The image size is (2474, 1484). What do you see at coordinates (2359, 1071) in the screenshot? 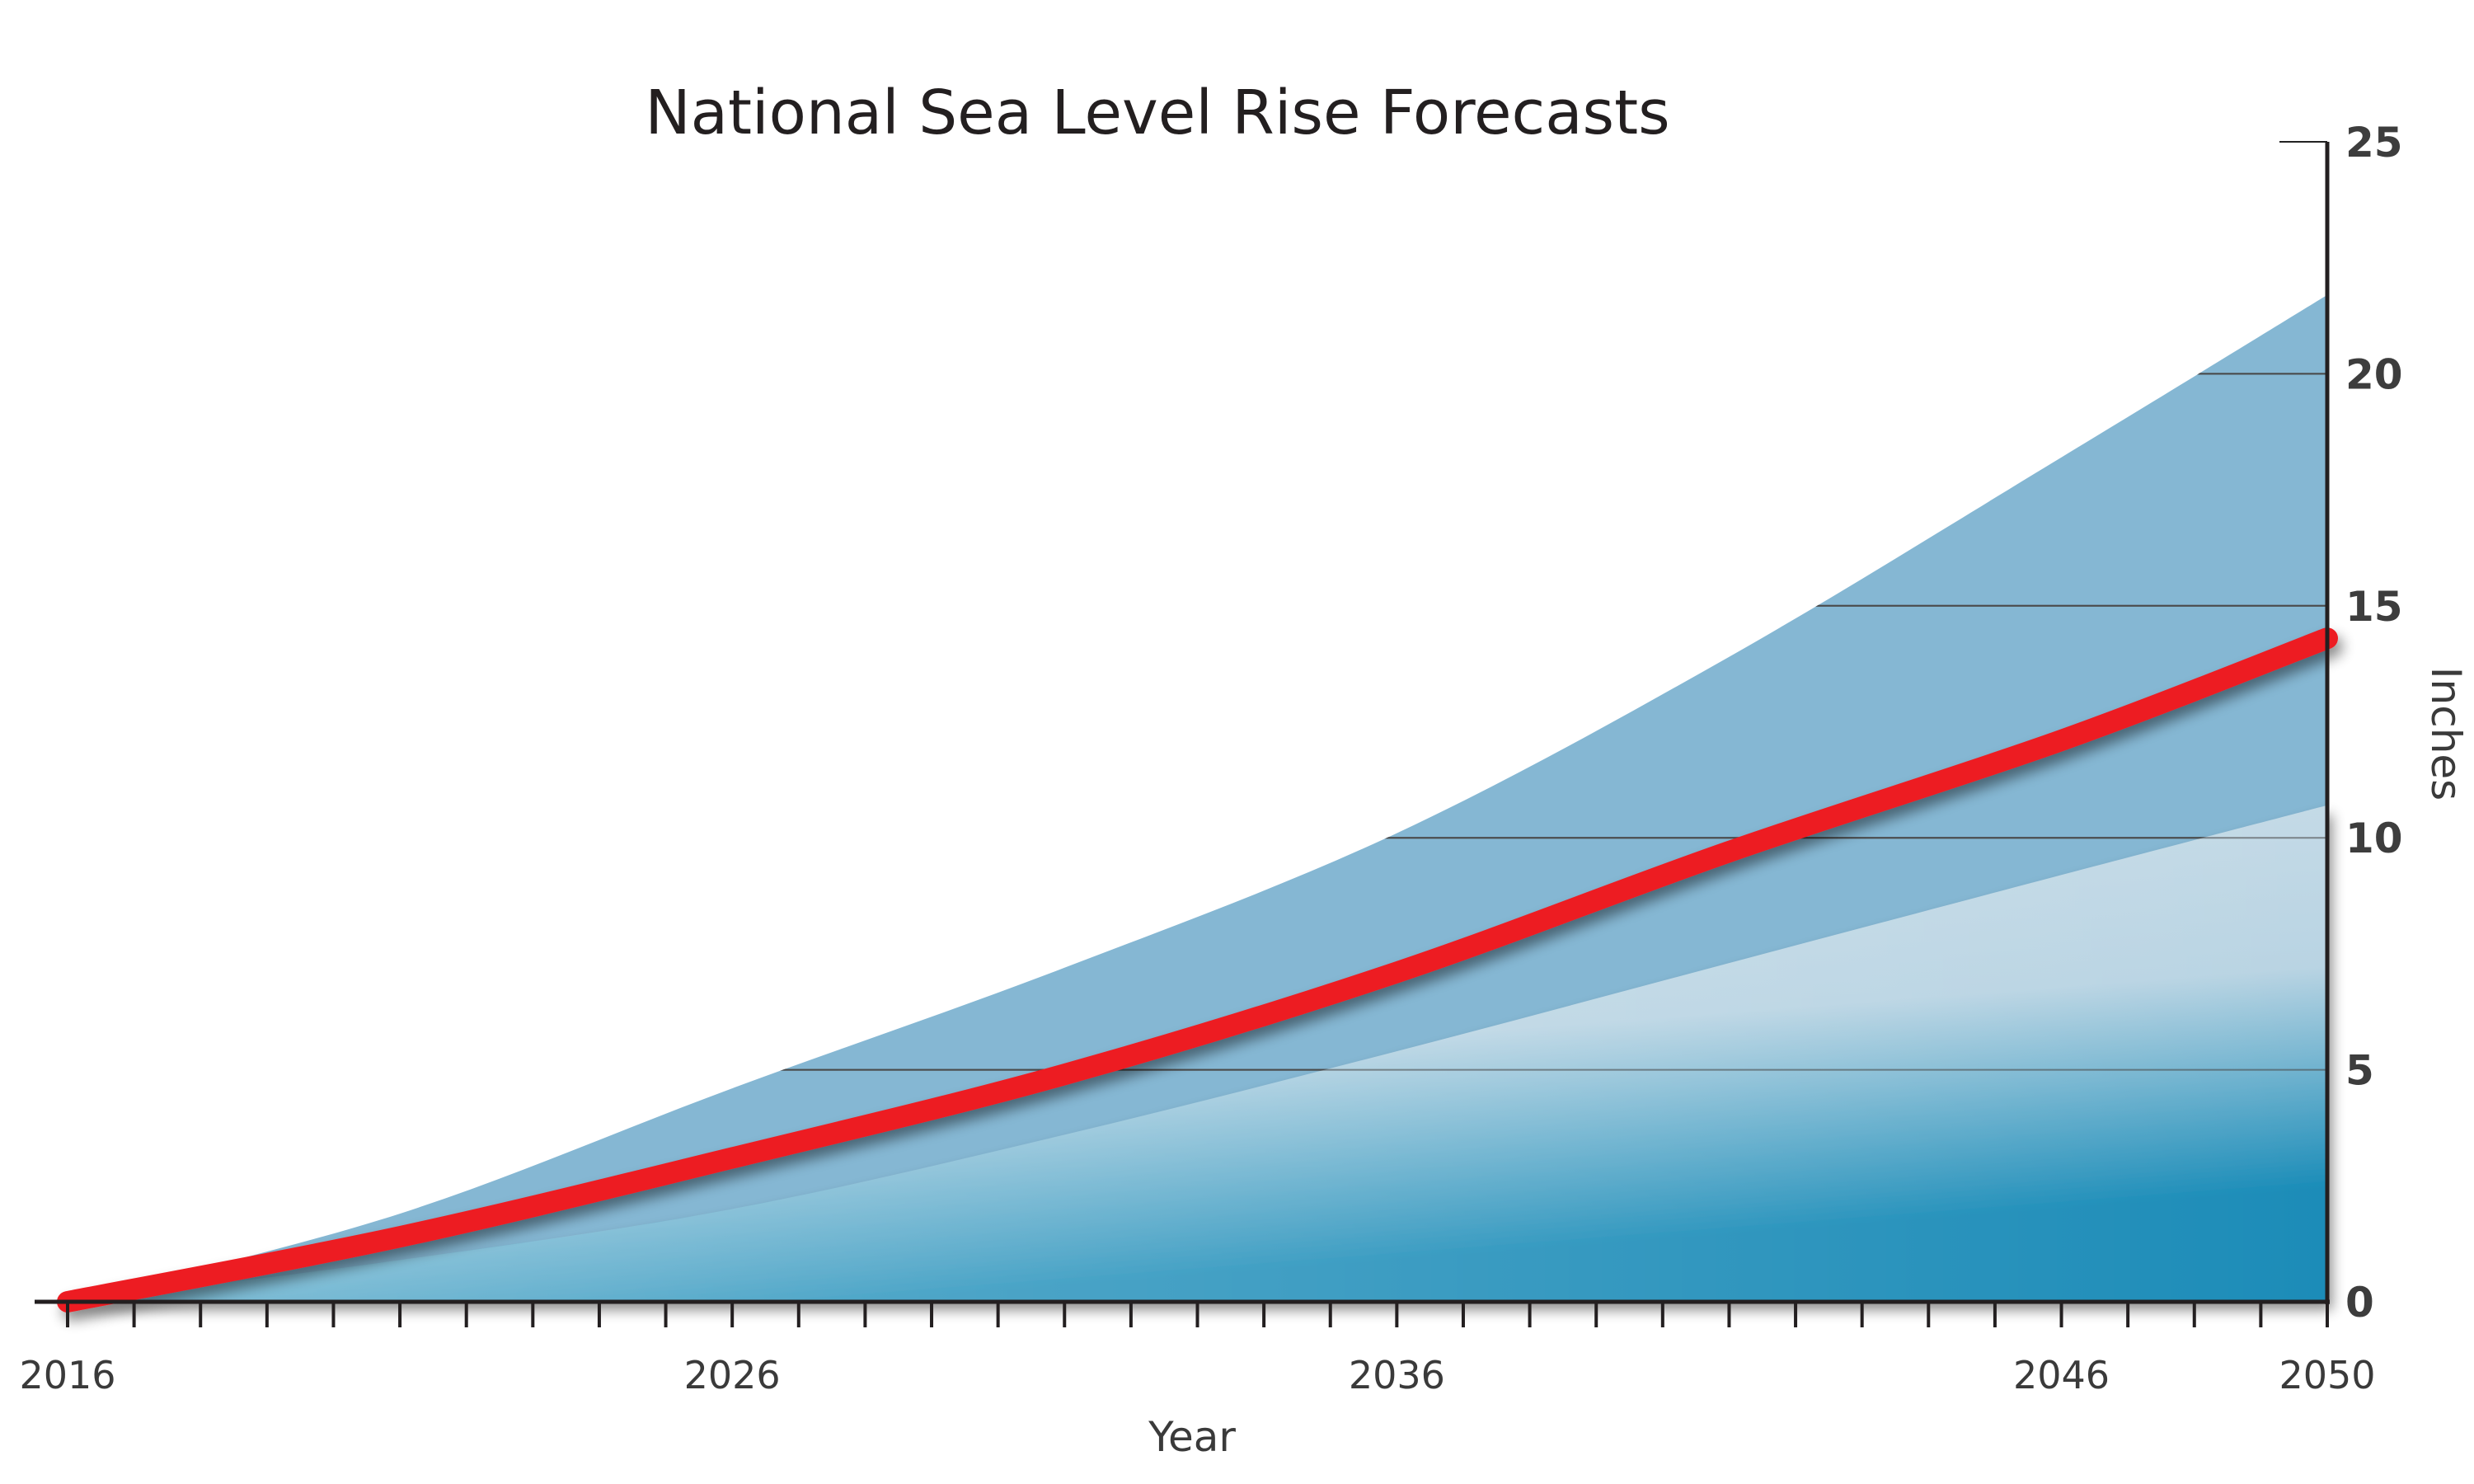
I see `y-tick-label-5: 5` at bounding box center [2359, 1071].